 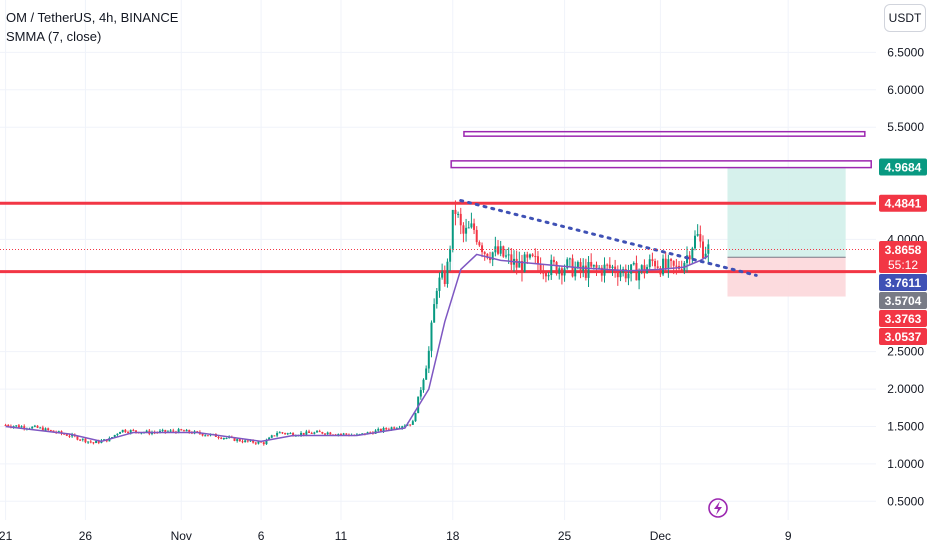 I want to click on bolt-icon, so click(x=718, y=508).